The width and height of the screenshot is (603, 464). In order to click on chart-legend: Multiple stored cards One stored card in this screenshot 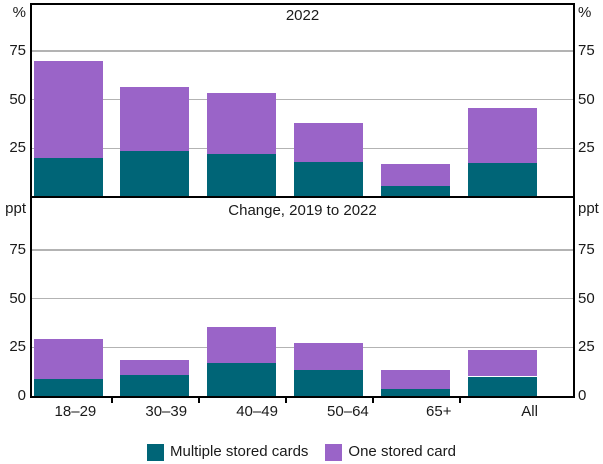, I will do `click(301, 452)`.